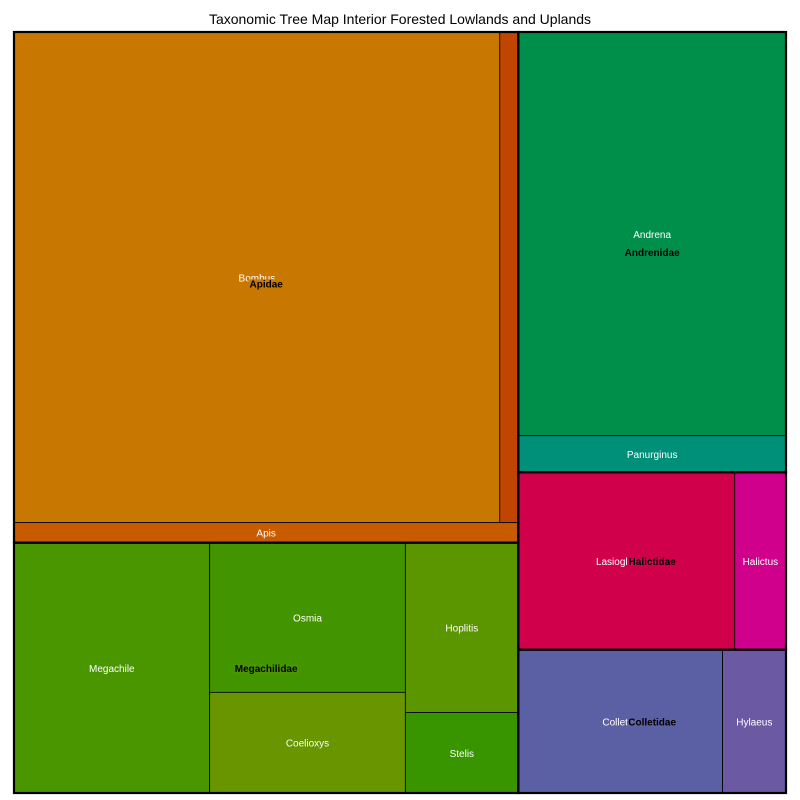 The height and width of the screenshot is (800, 800). I want to click on tile-colletidae-hylaeus, so click(754, 721).